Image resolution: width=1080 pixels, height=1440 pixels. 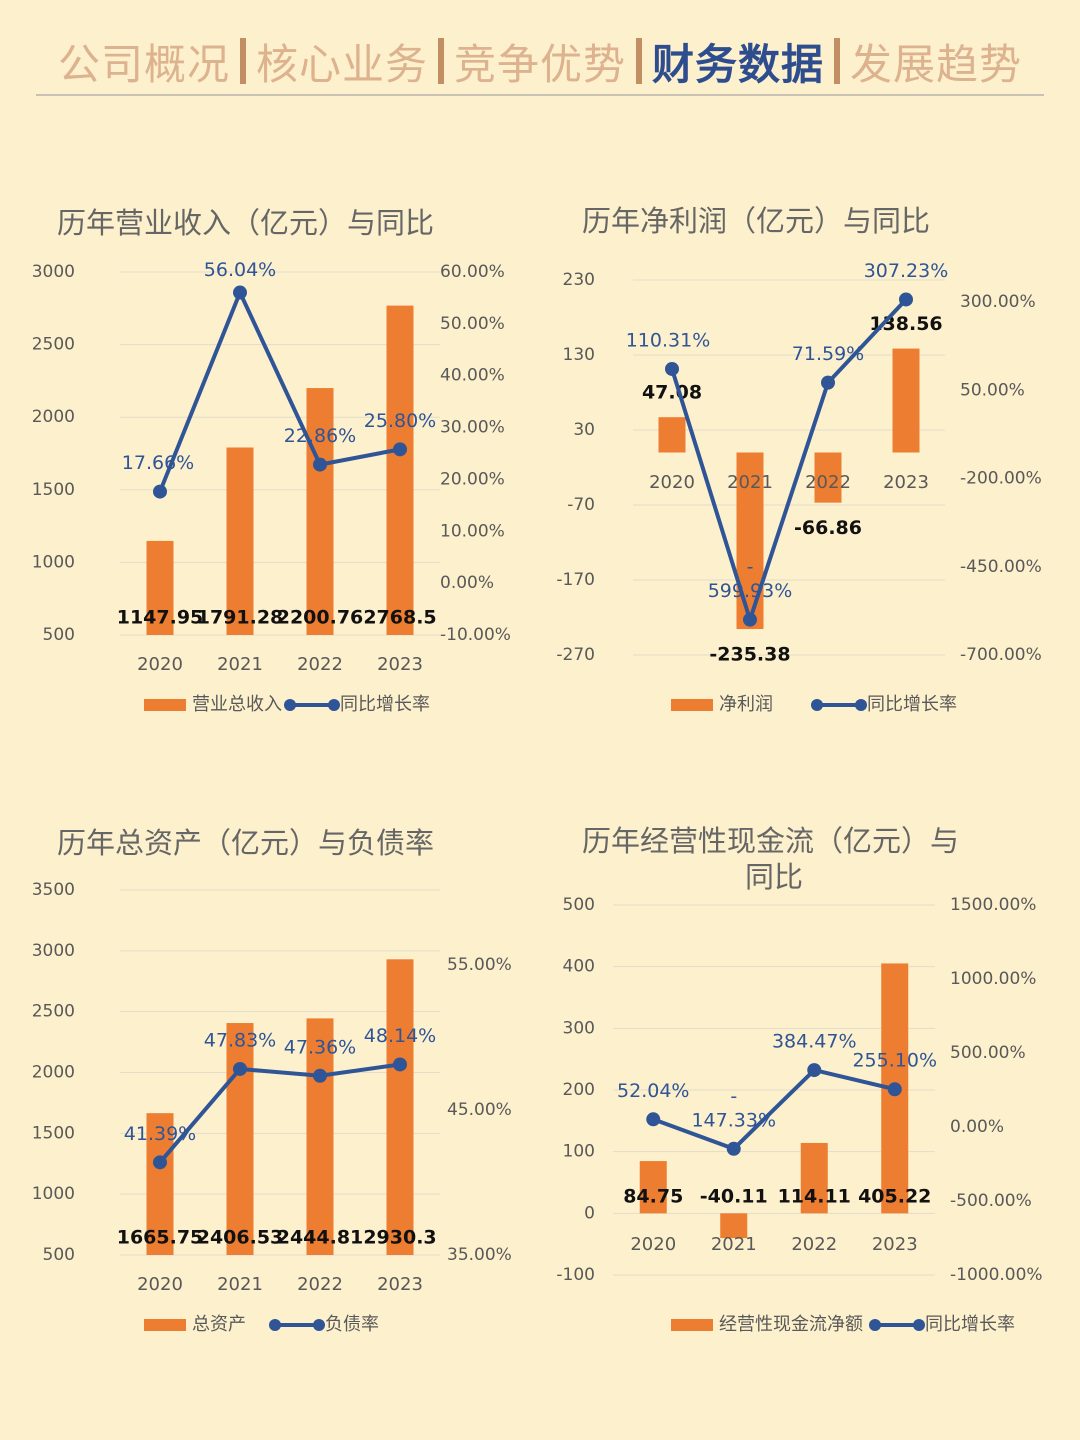 I want to click on y-tick-right: 0.00%, so click(x=977, y=1127).